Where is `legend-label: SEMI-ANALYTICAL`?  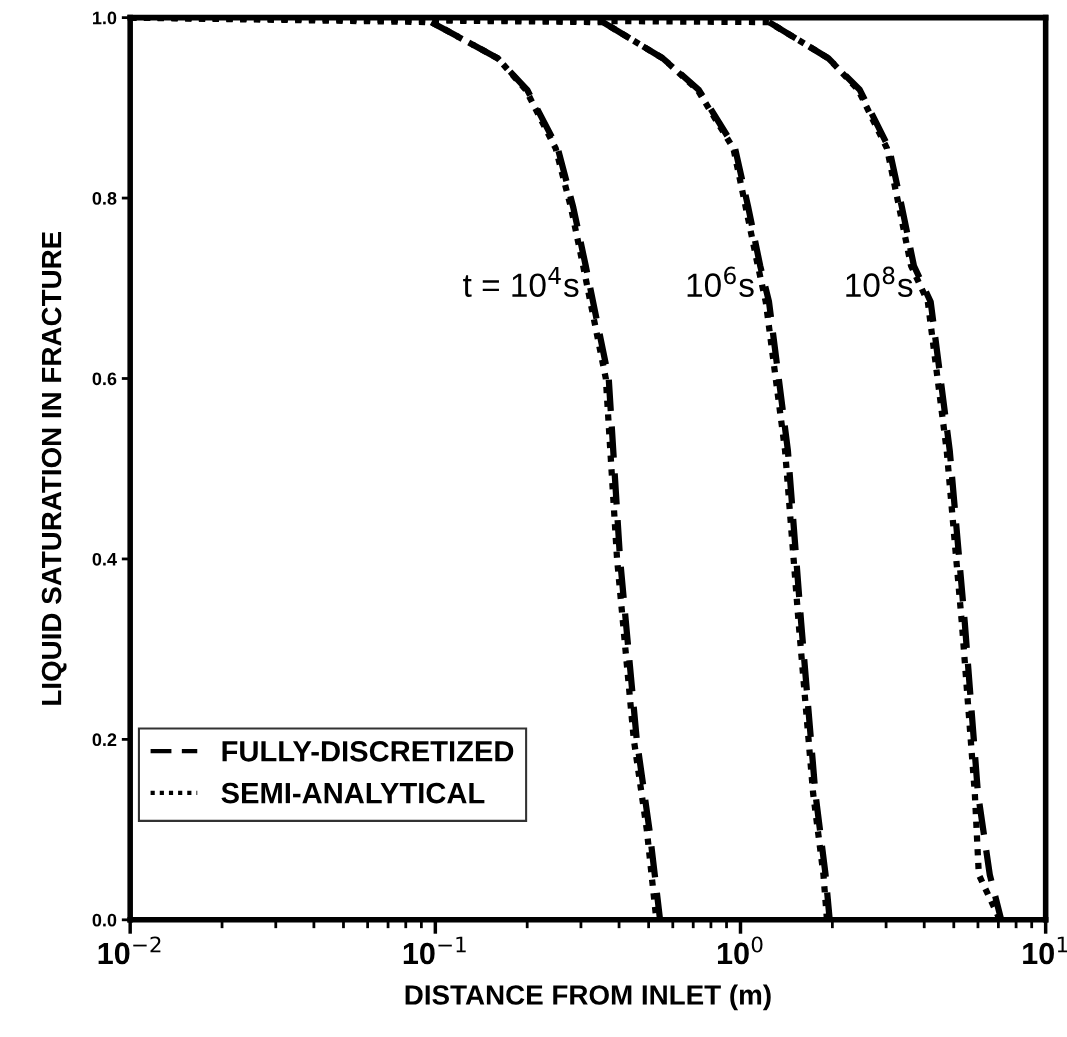 legend-label: SEMI-ANALYTICAL is located at coordinates (353, 793).